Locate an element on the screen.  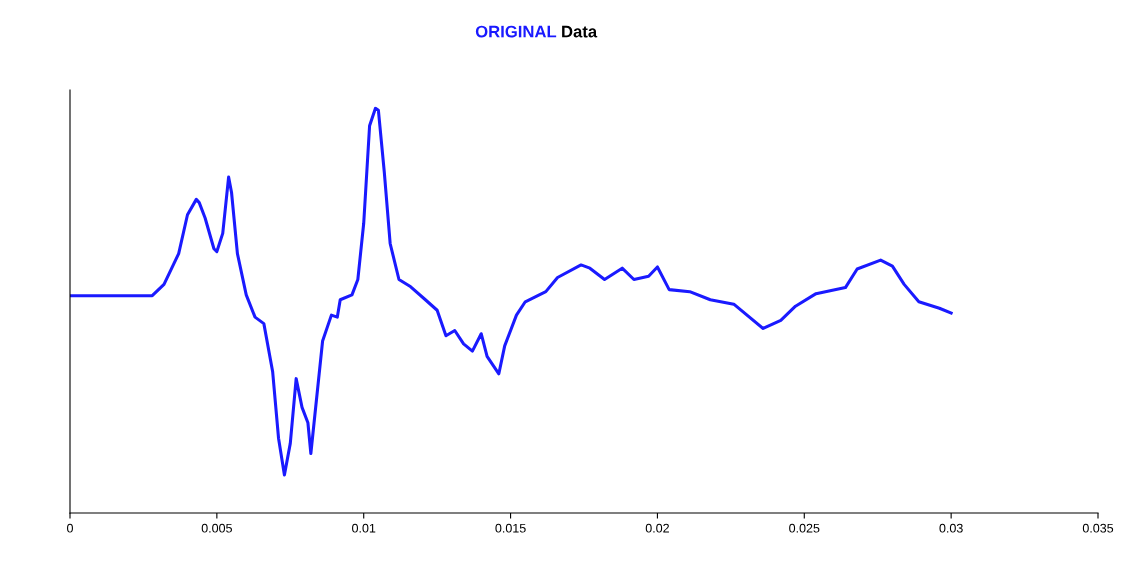
chart-title: ORIGINAL Data is located at coordinates (536, 31).